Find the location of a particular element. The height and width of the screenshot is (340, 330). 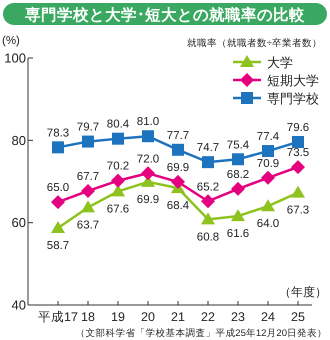

x-tick-label: 19 is located at coordinates (118, 317).